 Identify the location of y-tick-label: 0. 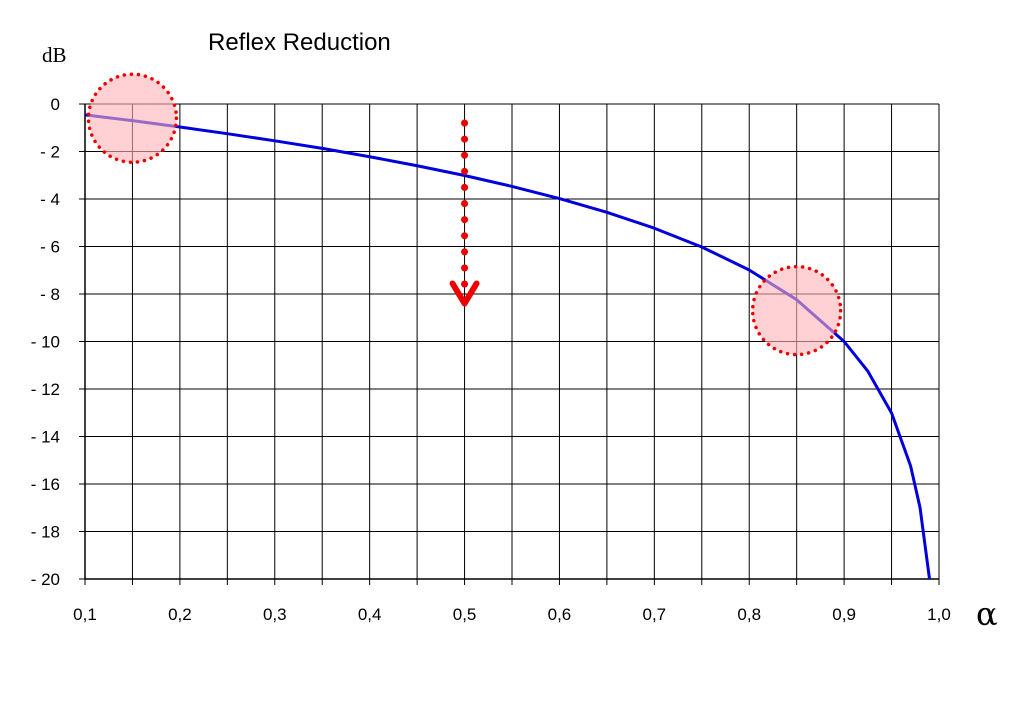
(55, 104).